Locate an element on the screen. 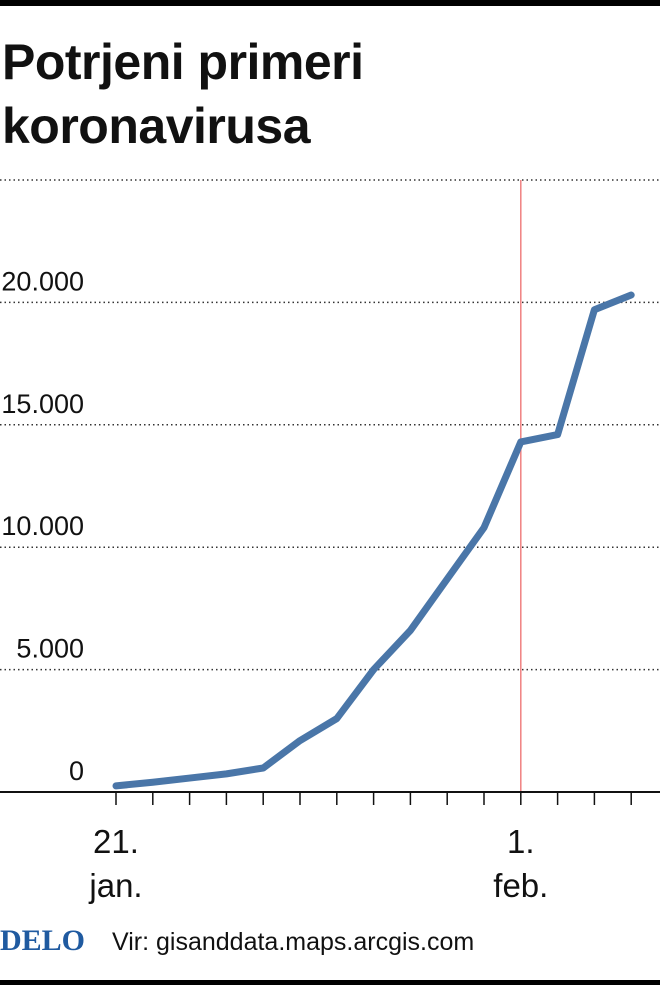  y-tick-label: 20.000 is located at coordinates (42, 281).